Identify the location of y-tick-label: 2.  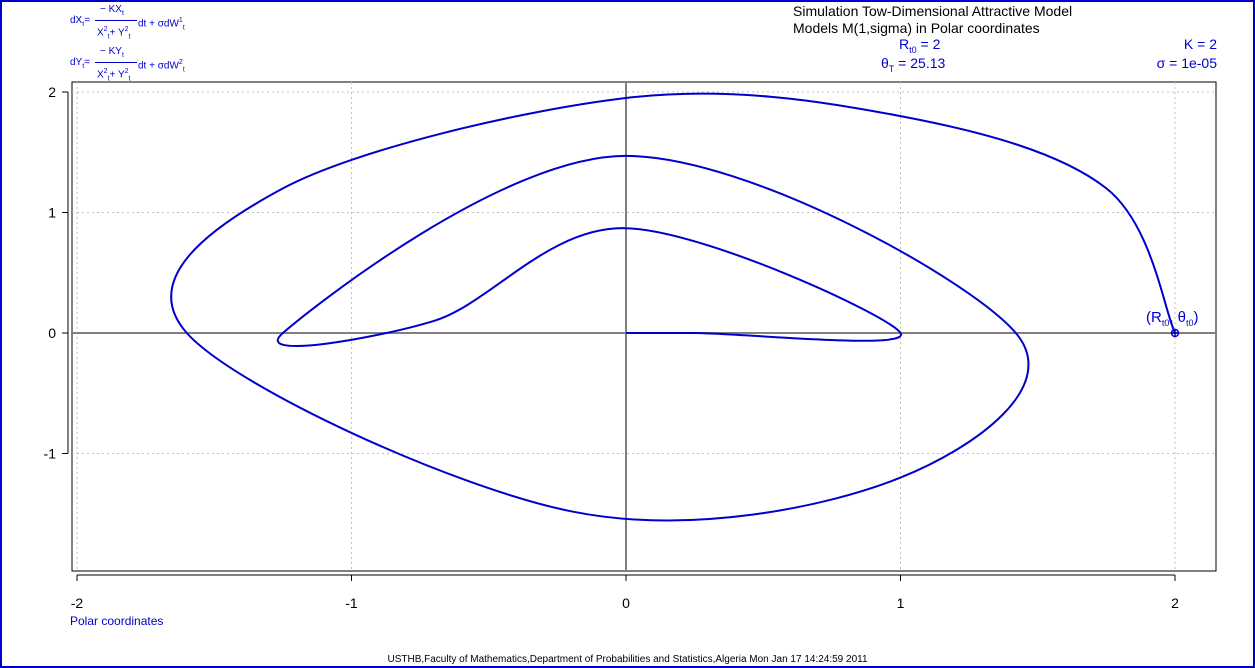
(52, 92).